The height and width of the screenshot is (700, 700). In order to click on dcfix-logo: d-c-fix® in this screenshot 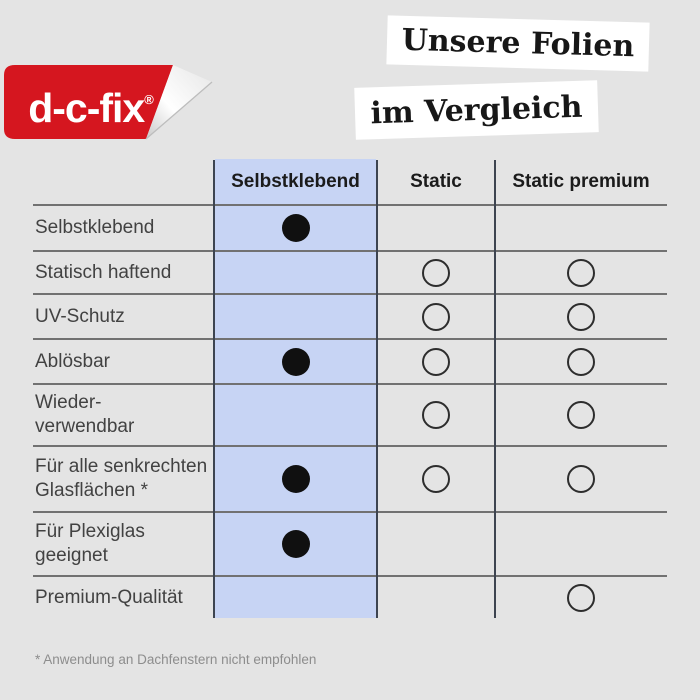, I will do `click(112, 99)`.